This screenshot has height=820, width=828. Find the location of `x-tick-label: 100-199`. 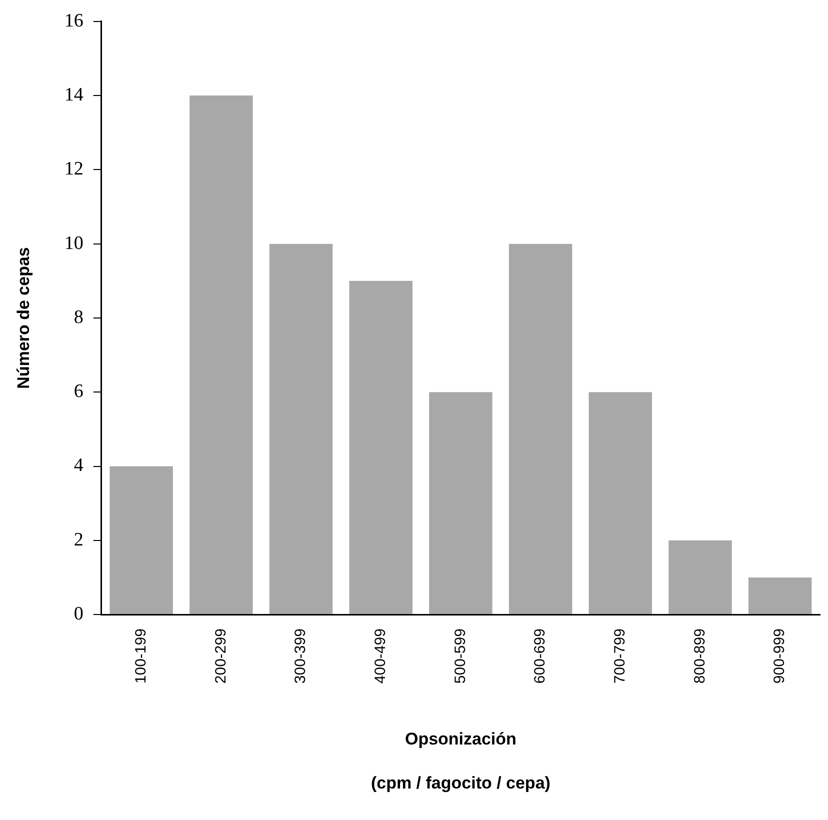

x-tick-label: 100-199 is located at coordinates (141, 656).